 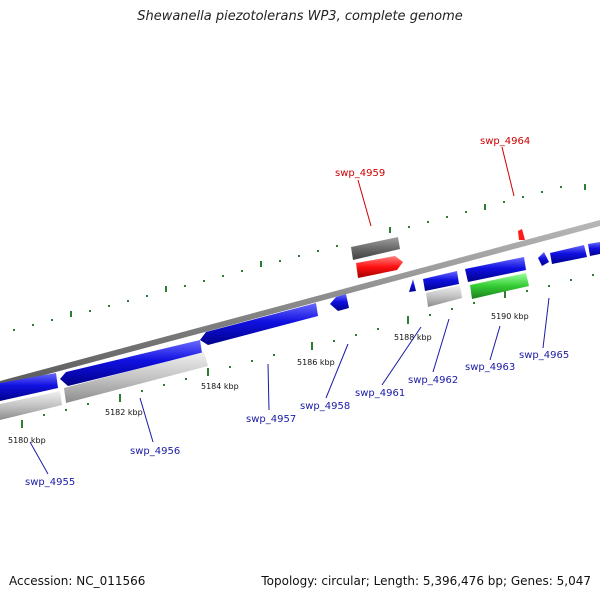 I want to click on scale-label-5180: 5180 kbp, so click(x=27, y=440).